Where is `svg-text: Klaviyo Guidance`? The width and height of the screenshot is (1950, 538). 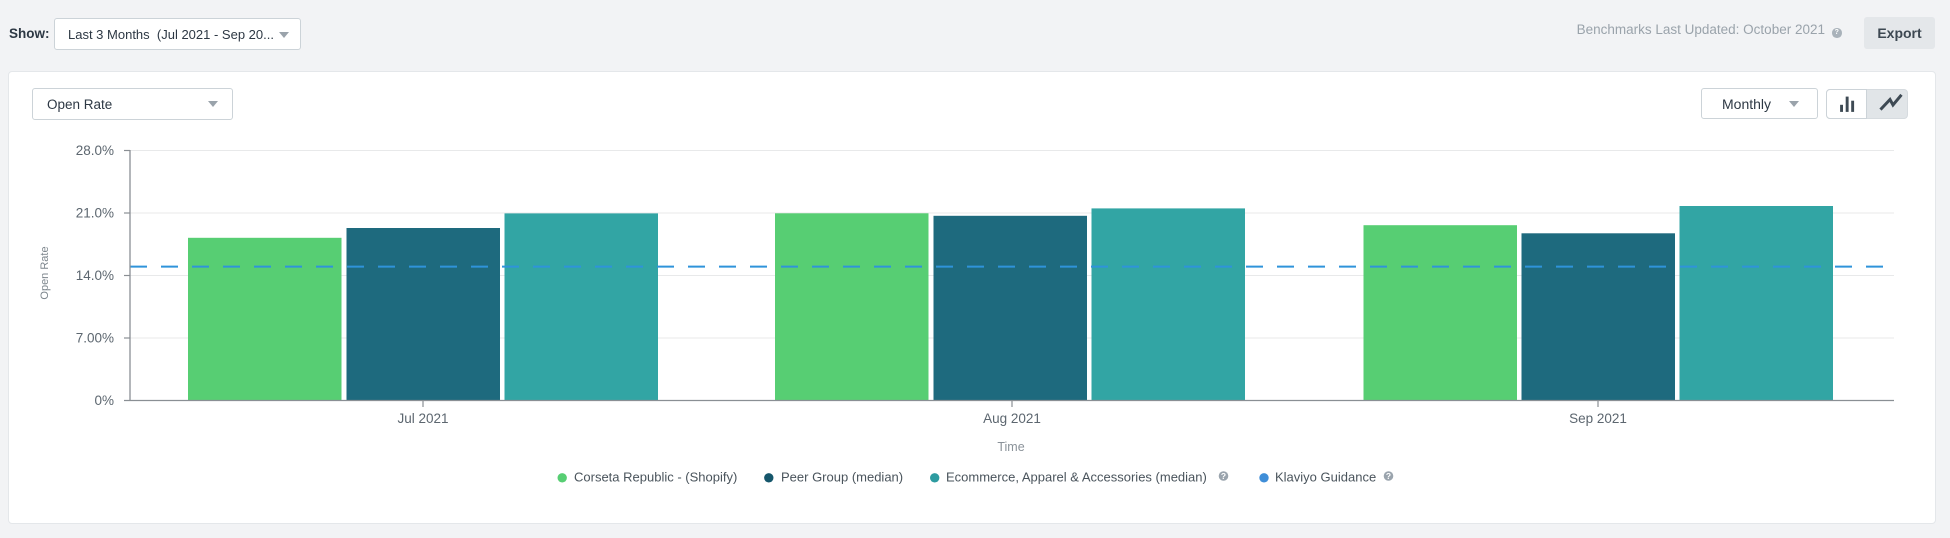
svg-text: Klaviyo Guidance is located at coordinates (1325, 477).